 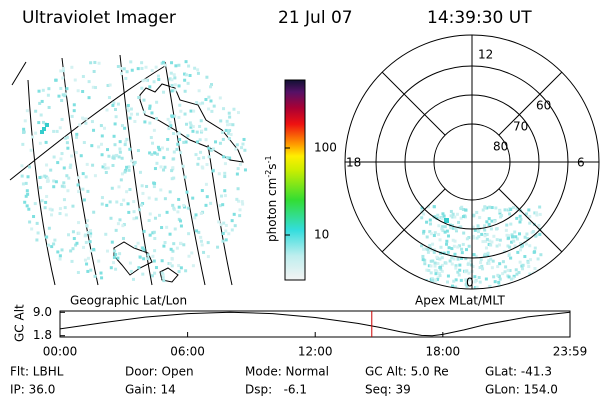 I want to click on mlt-label: 12, so click(x=485, y=55).